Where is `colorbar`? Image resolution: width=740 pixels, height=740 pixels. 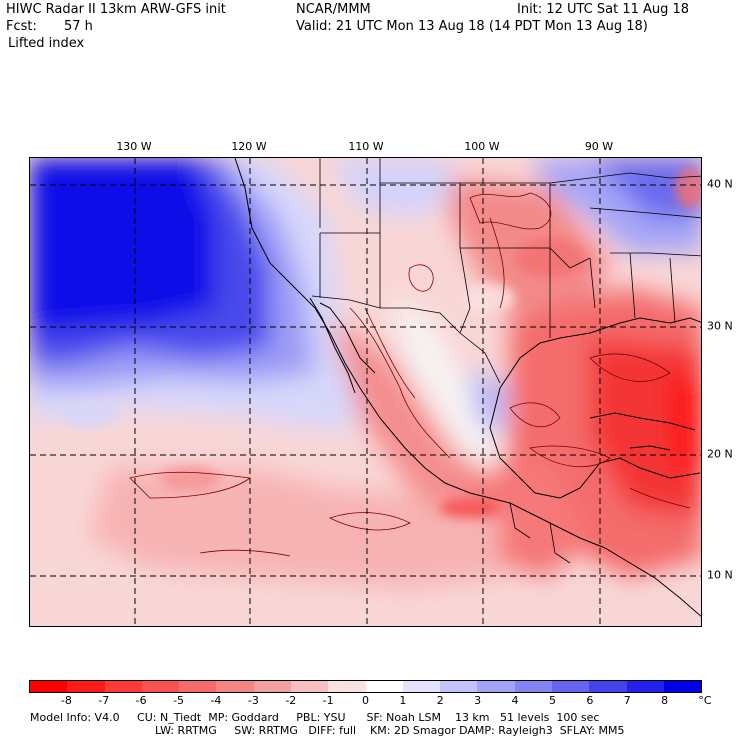
colorbar is located at coordinates (365, 686).